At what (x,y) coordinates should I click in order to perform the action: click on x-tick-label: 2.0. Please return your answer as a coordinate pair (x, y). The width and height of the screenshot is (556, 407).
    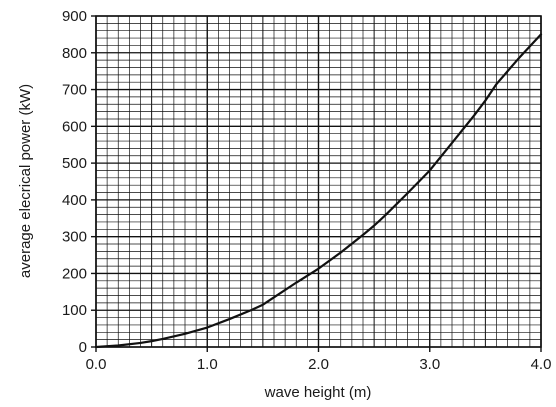
    Looking at the image, I should click on (318, 364).